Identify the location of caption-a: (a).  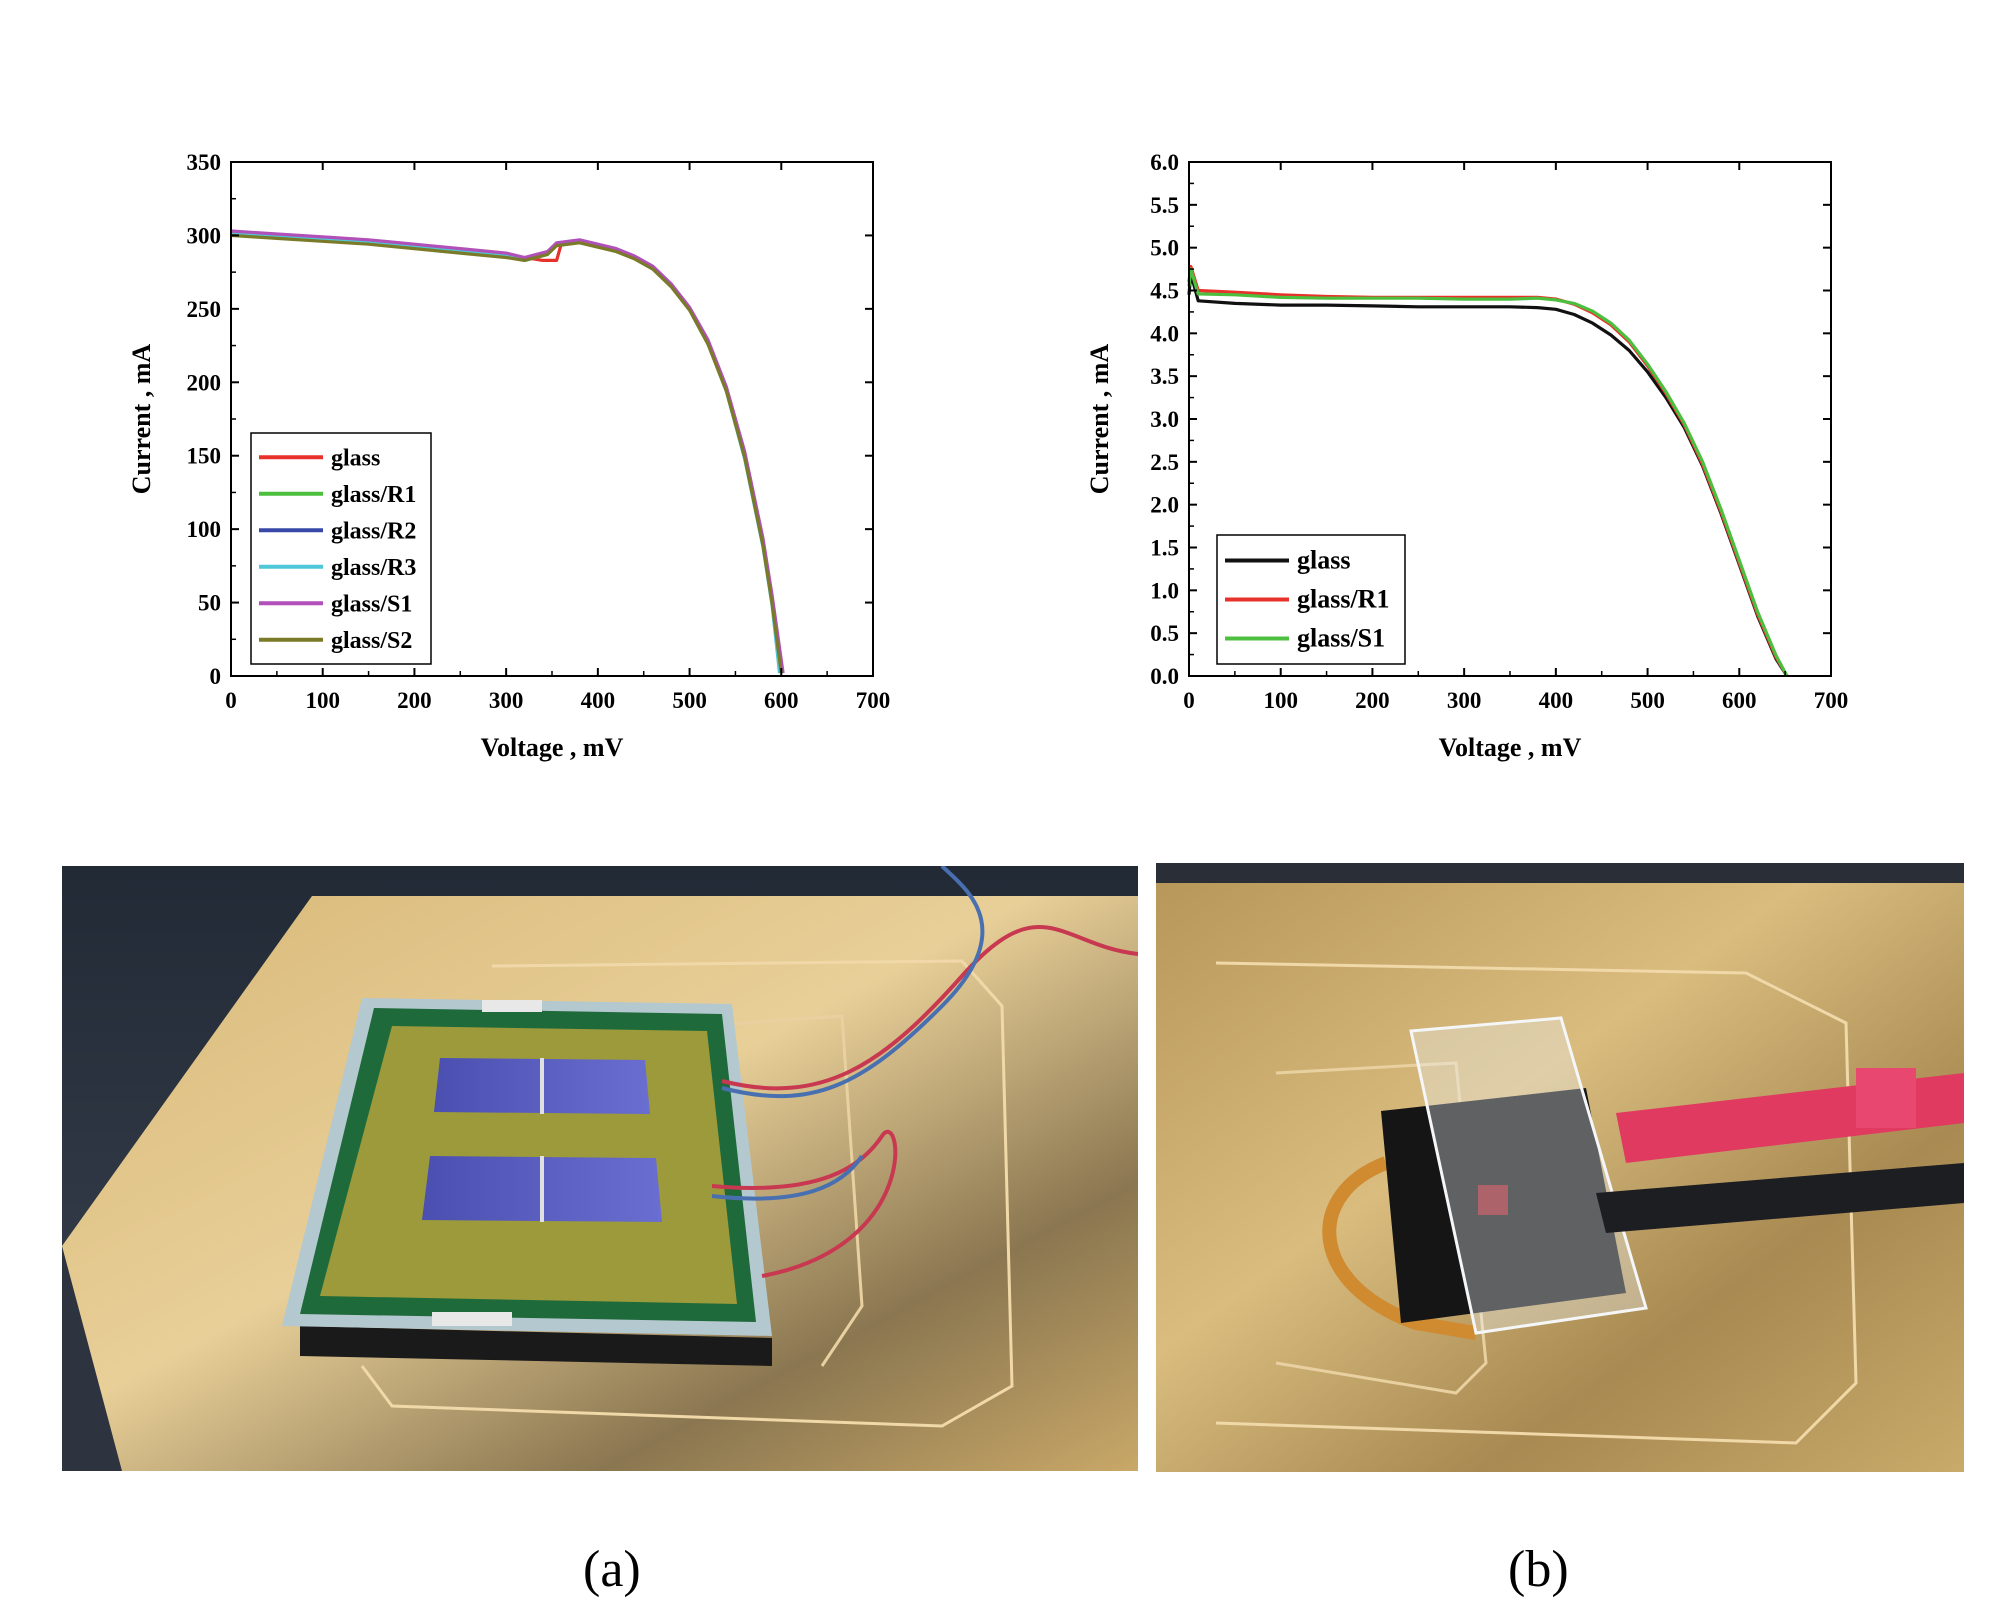
(612, 1569).